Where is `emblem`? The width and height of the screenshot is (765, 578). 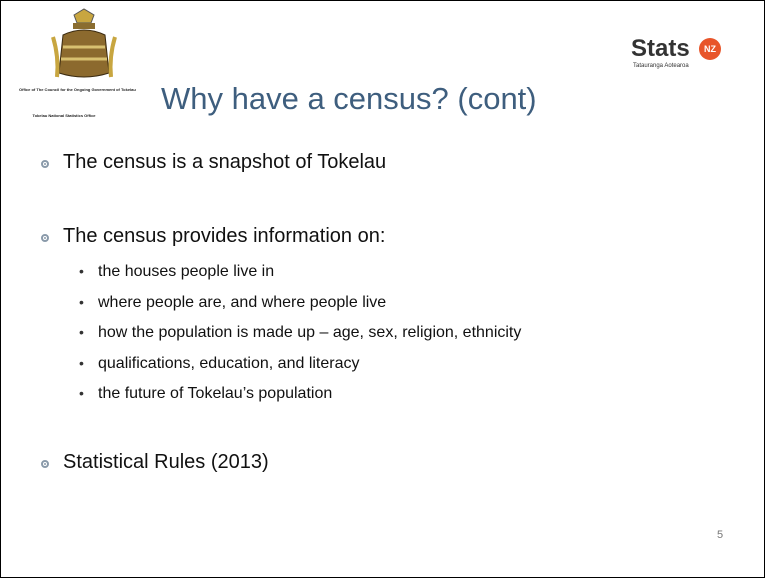
emblem is located at coordinates (84, 43).